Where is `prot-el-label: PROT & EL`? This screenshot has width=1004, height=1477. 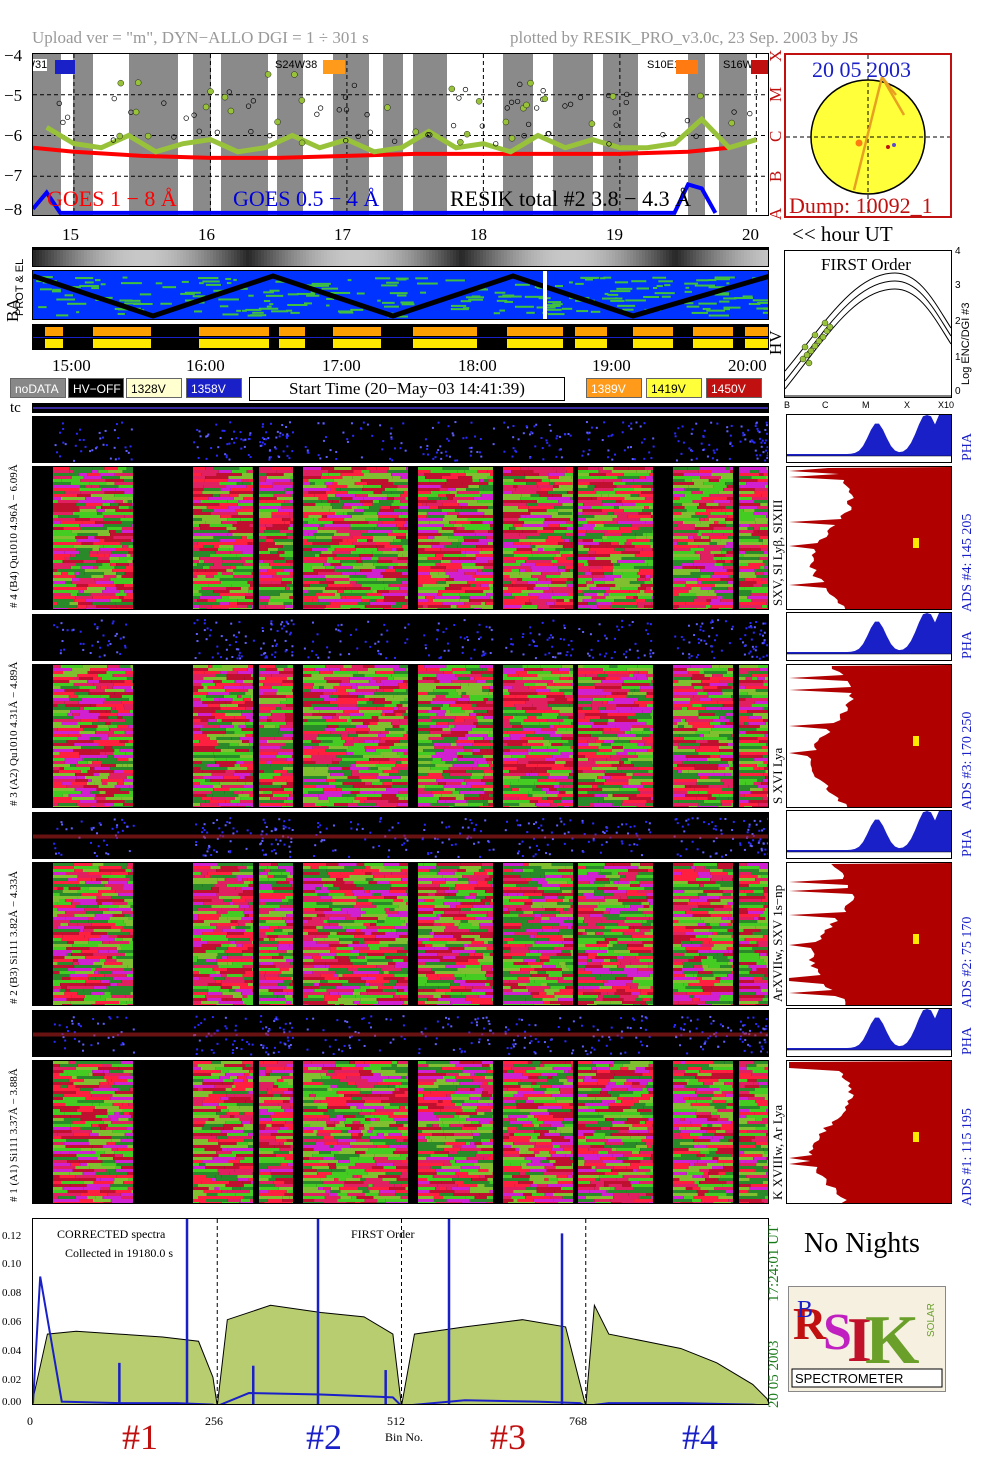 prot-el-label: PROT & EL is located at coordinates (20, 287).